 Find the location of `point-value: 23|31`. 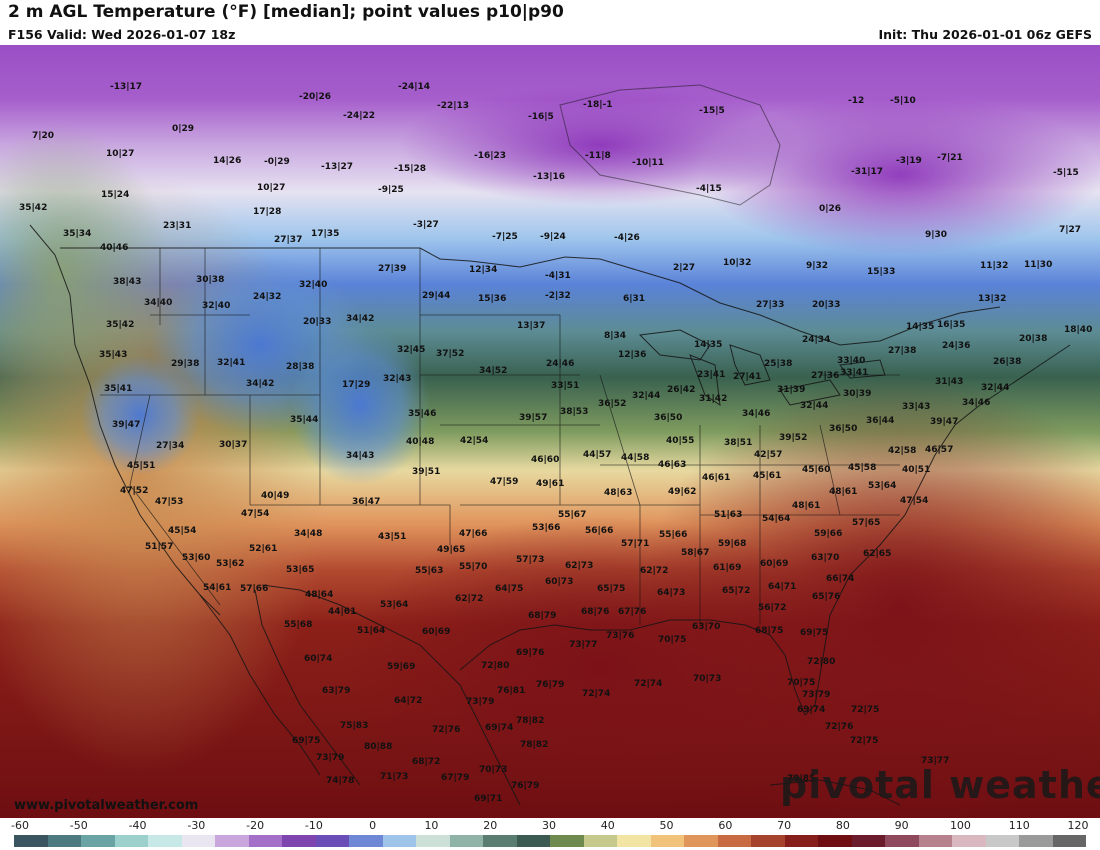

point-value: 23|31 is located at coordinates (177, 226).